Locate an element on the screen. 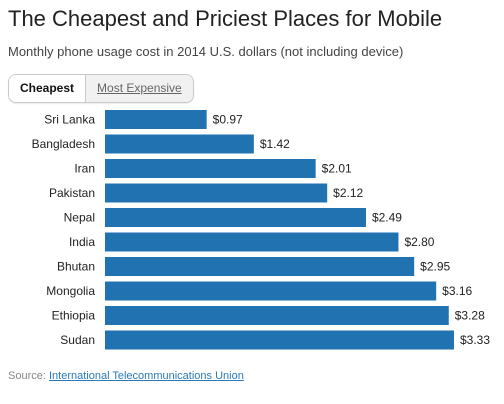 The width and height of the screenshot is (504, 404). category-label: Pakistan is located at coordinates (72, 193).